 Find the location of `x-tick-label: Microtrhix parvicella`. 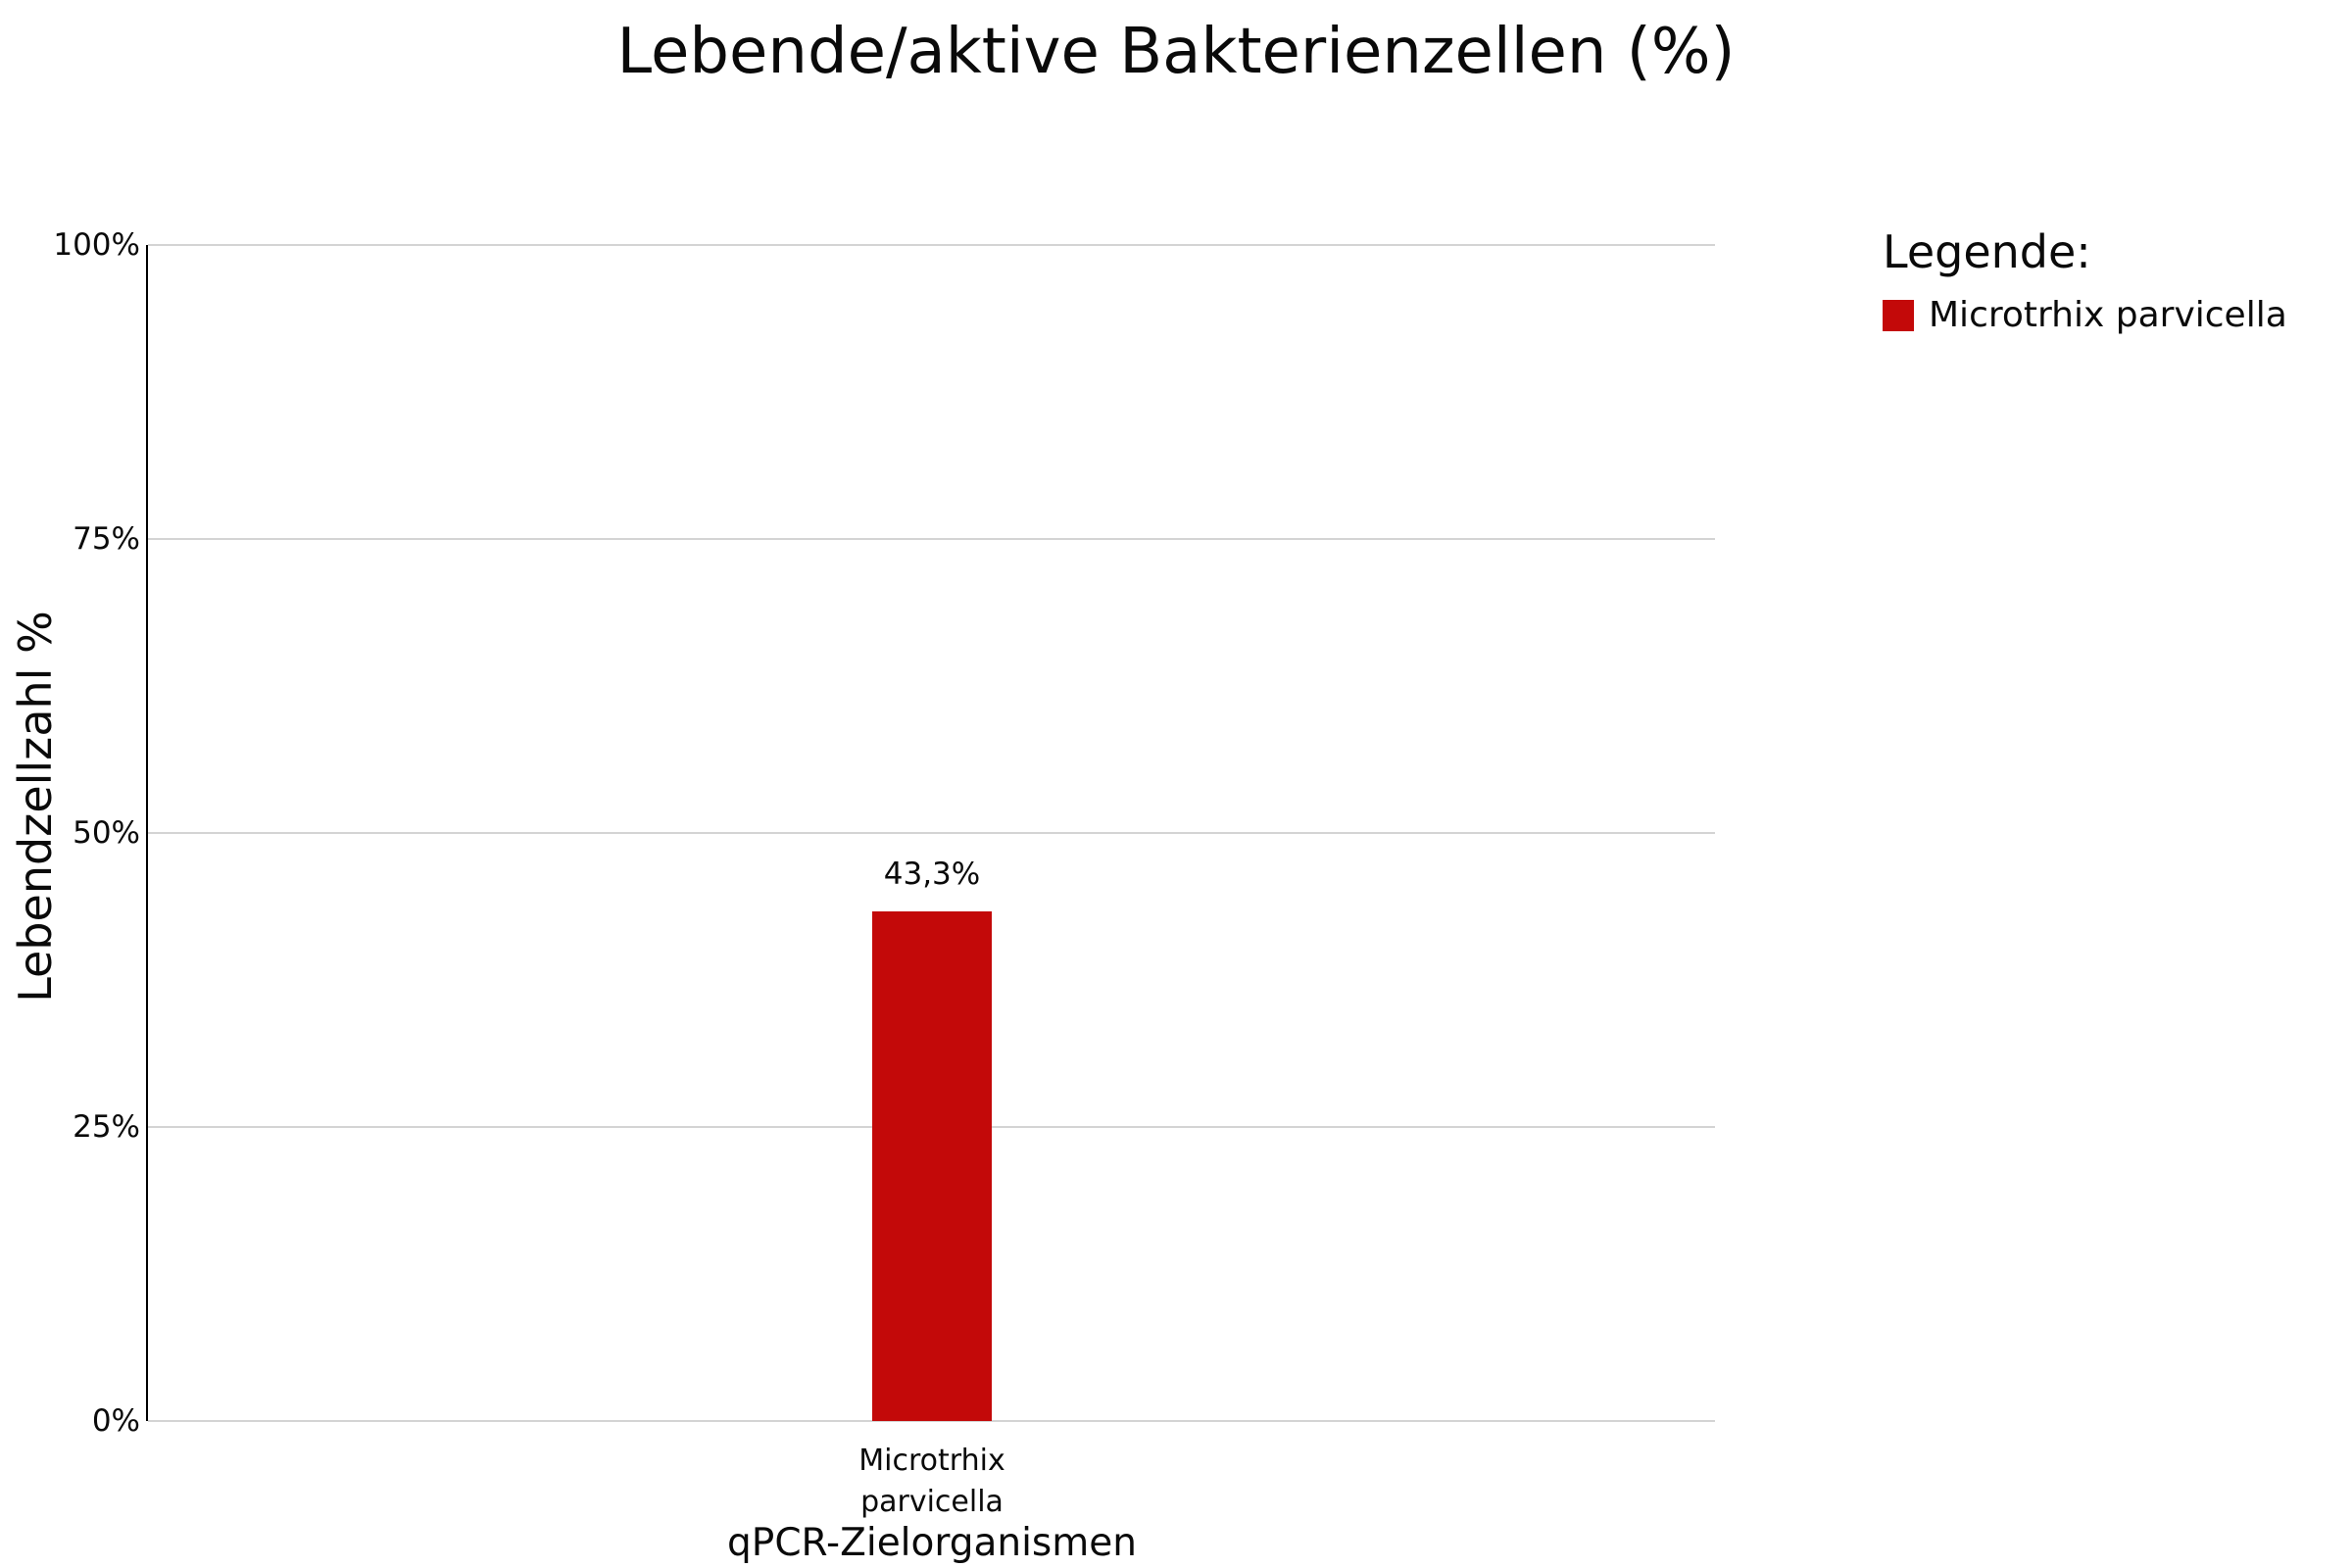

x-tick-label: Microtrhix parvicella is located at coordinates (931, 1481).